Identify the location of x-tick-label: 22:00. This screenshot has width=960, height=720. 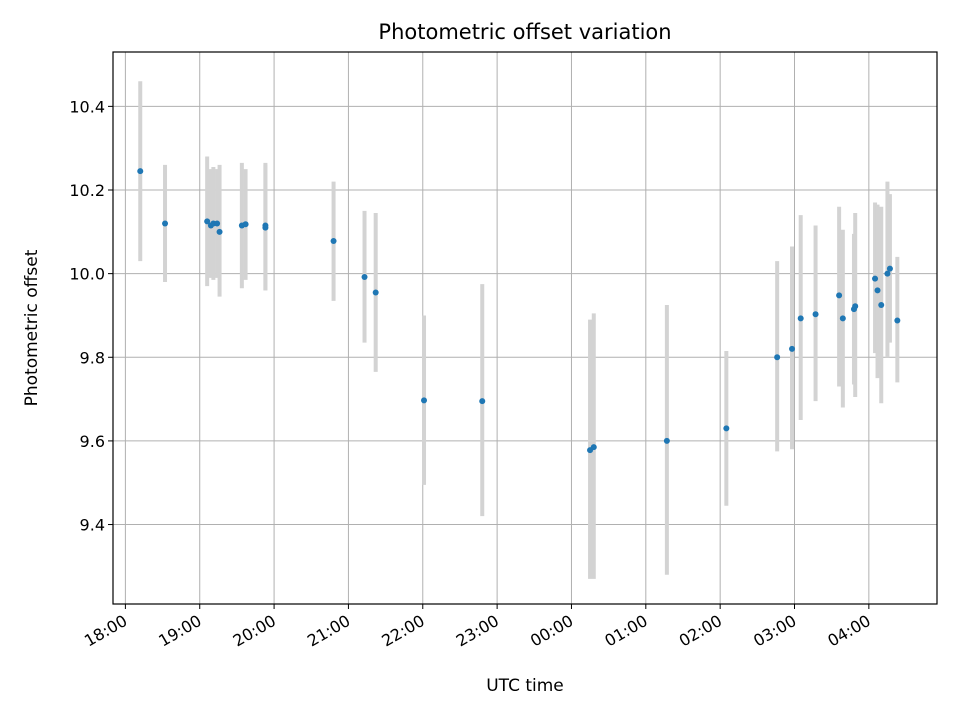
(402, 631).